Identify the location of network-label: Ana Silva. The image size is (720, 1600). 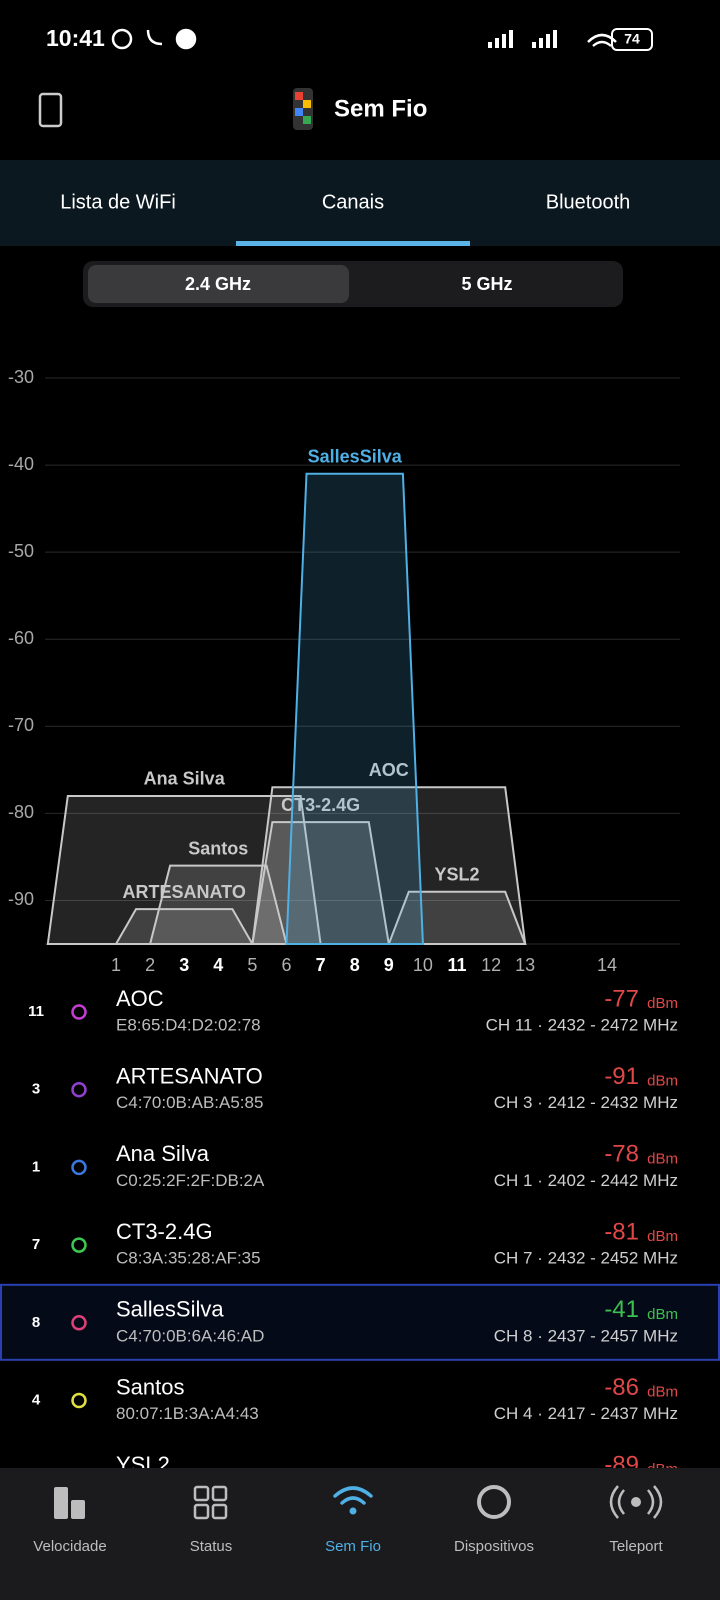
(185, 779).